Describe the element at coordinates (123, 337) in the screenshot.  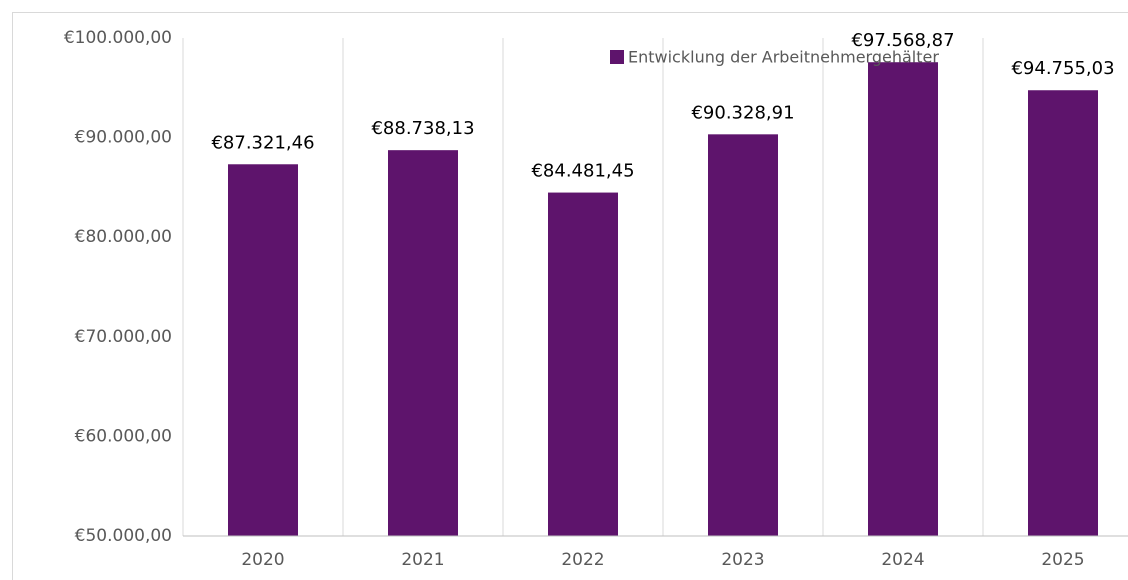
I see `y-tick-label: €70.000,00` at that location.